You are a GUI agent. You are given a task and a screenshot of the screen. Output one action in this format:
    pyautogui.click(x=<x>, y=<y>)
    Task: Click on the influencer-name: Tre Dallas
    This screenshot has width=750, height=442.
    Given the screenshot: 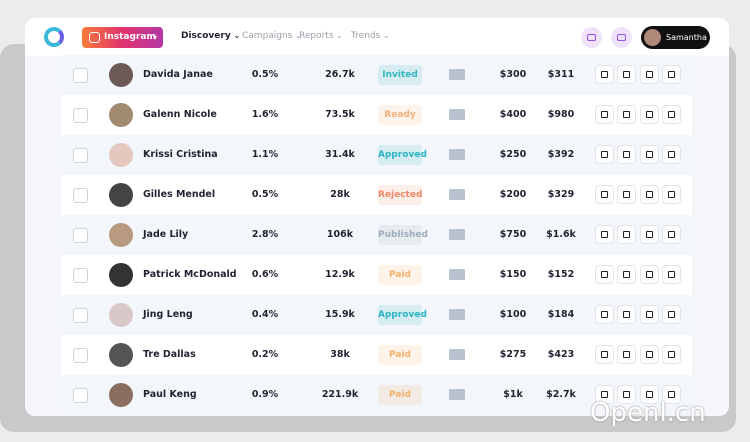 What is the action you would take?
    pyautogui.click(x=169, y=354)
    